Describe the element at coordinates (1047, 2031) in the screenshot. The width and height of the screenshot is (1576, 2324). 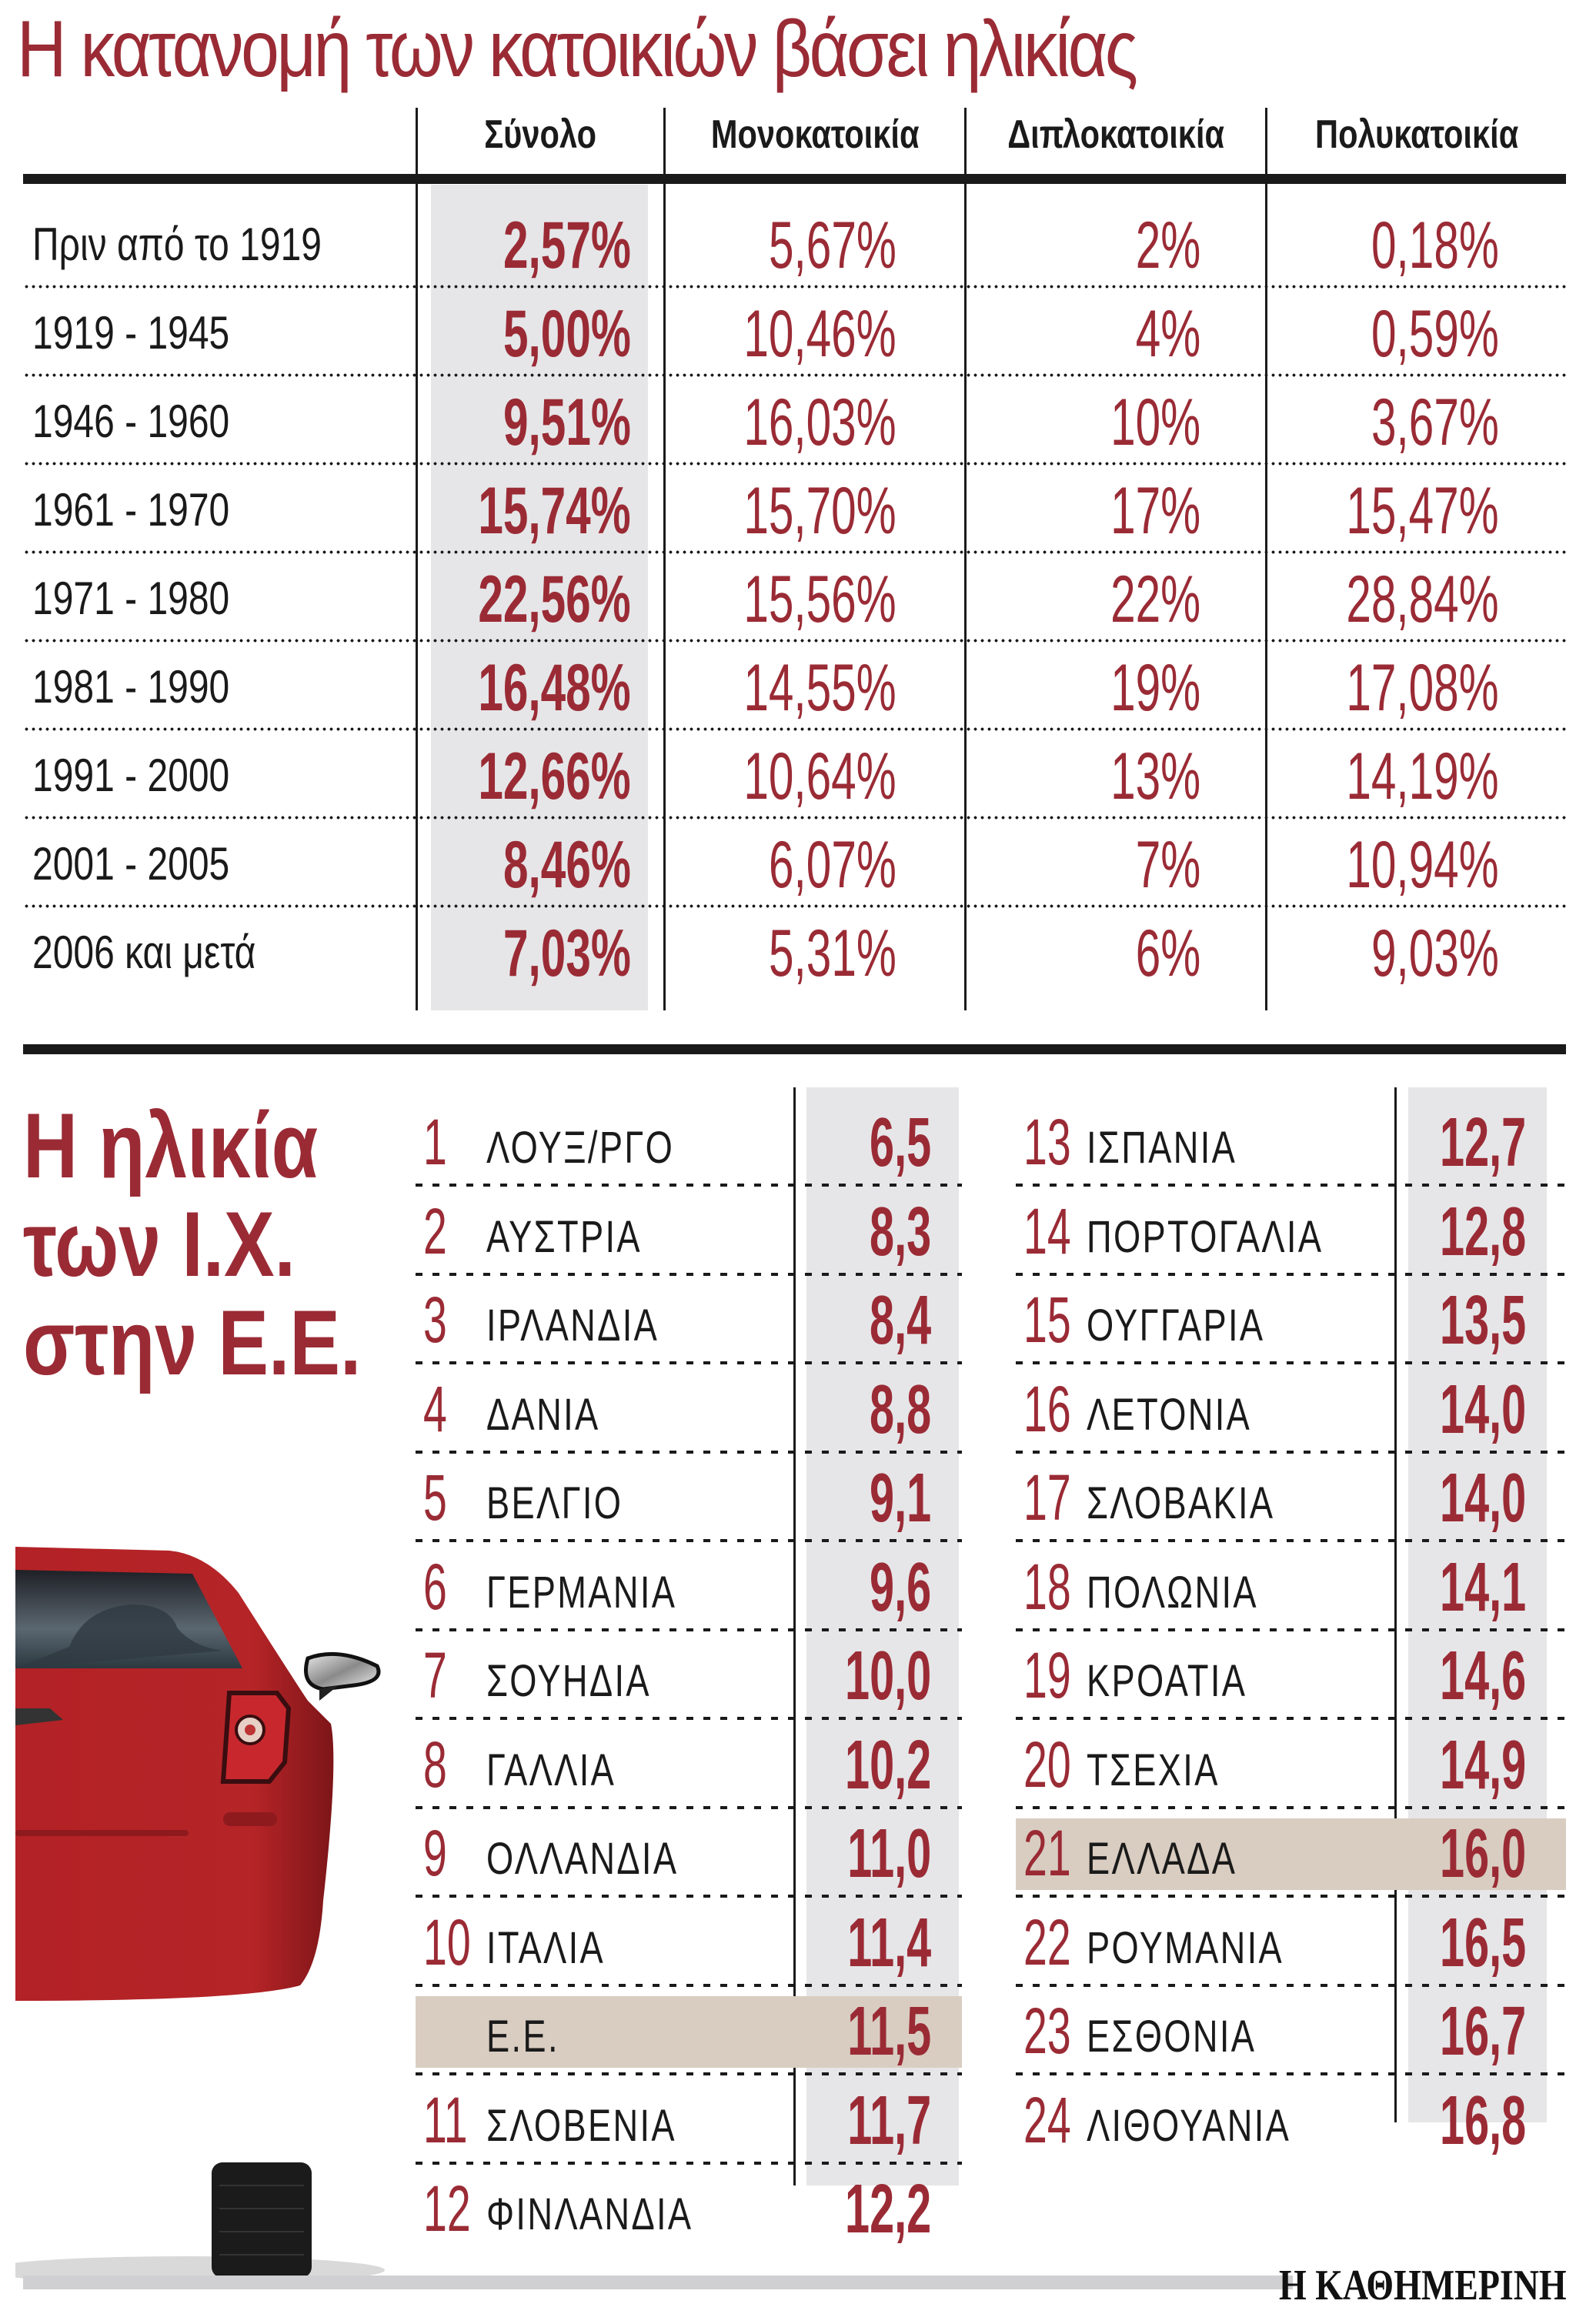
I see `rank-number: 23` at that location.